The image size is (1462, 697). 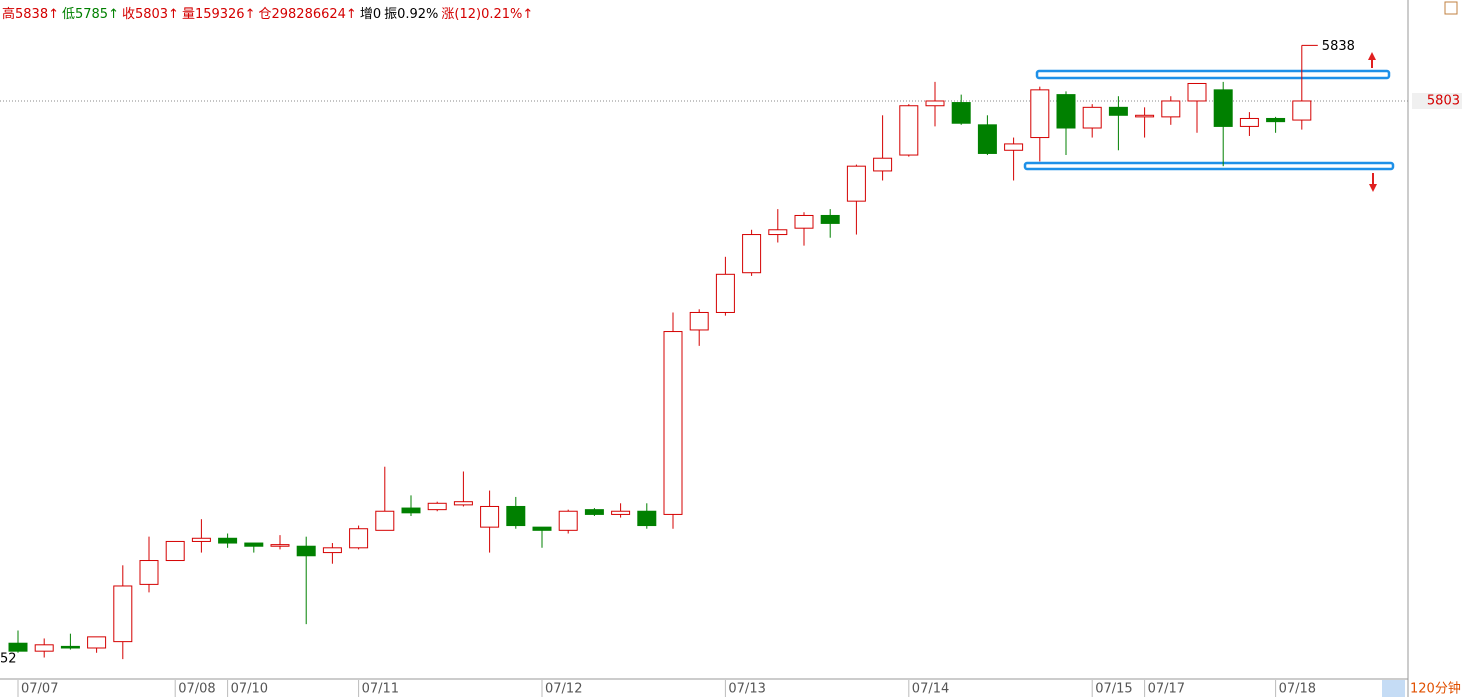 I want to click on x-tick-label: 07/11, so click(x=380, y=689).